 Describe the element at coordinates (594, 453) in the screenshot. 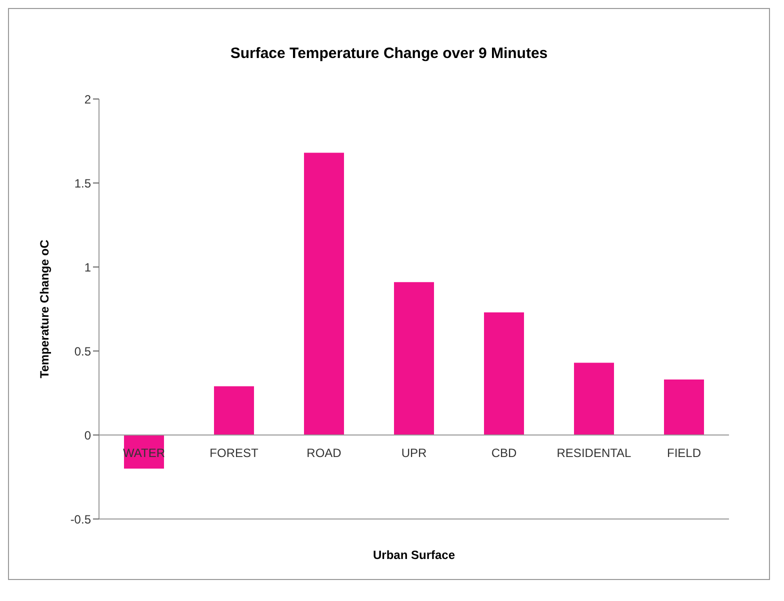

I see `x-tick-label: RESIDENTAL` at that location.